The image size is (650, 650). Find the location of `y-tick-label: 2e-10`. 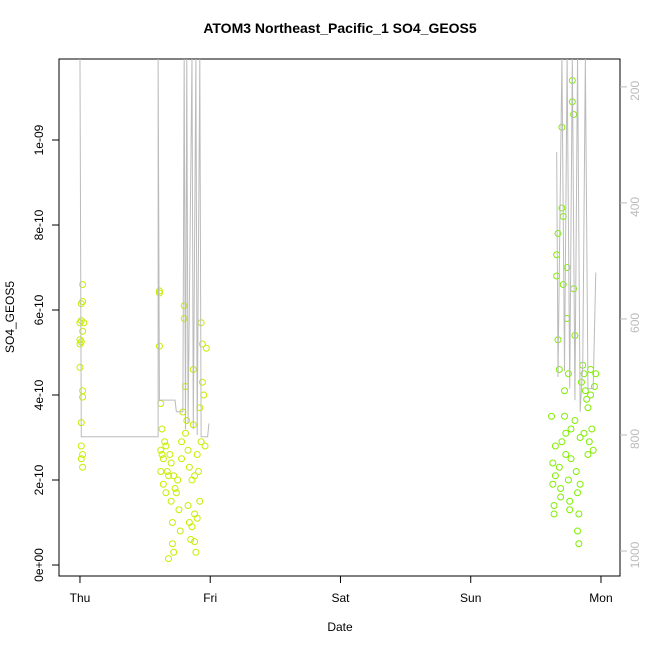

y-tick-label: 2e-10 is located at coordinates (39, 479).